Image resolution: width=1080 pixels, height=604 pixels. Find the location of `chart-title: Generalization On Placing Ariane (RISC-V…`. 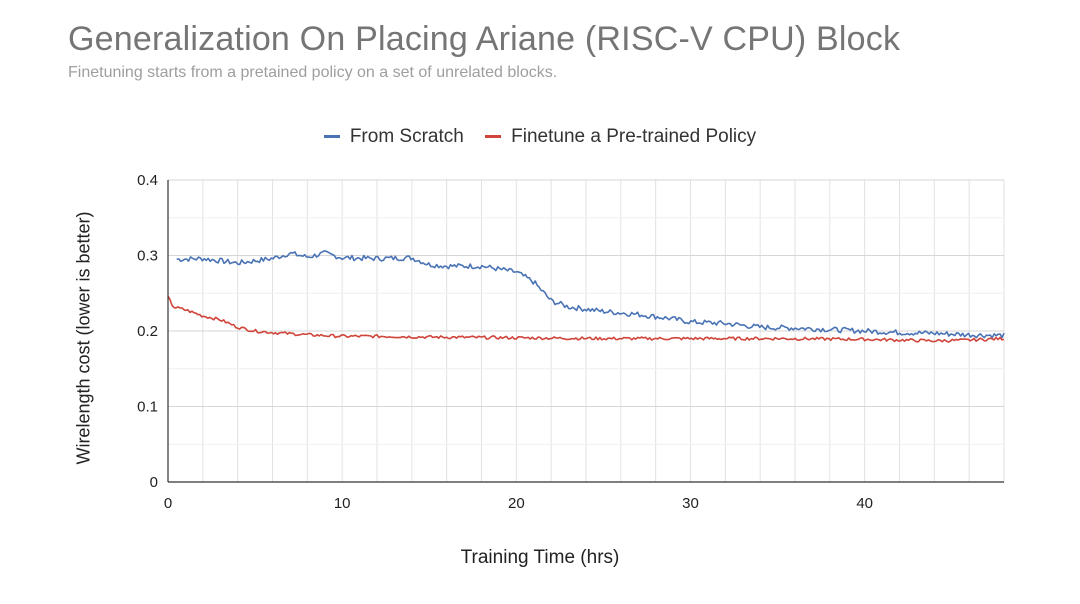

chart-title: Generalization On Placing Ariane (RISC-V… is located at coordinates (484, 39).